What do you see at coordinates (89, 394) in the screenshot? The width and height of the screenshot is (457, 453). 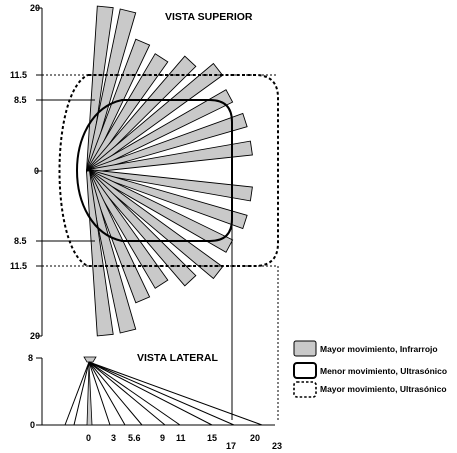 I see `side-ir-wedge` at bounding box center [89, 394].